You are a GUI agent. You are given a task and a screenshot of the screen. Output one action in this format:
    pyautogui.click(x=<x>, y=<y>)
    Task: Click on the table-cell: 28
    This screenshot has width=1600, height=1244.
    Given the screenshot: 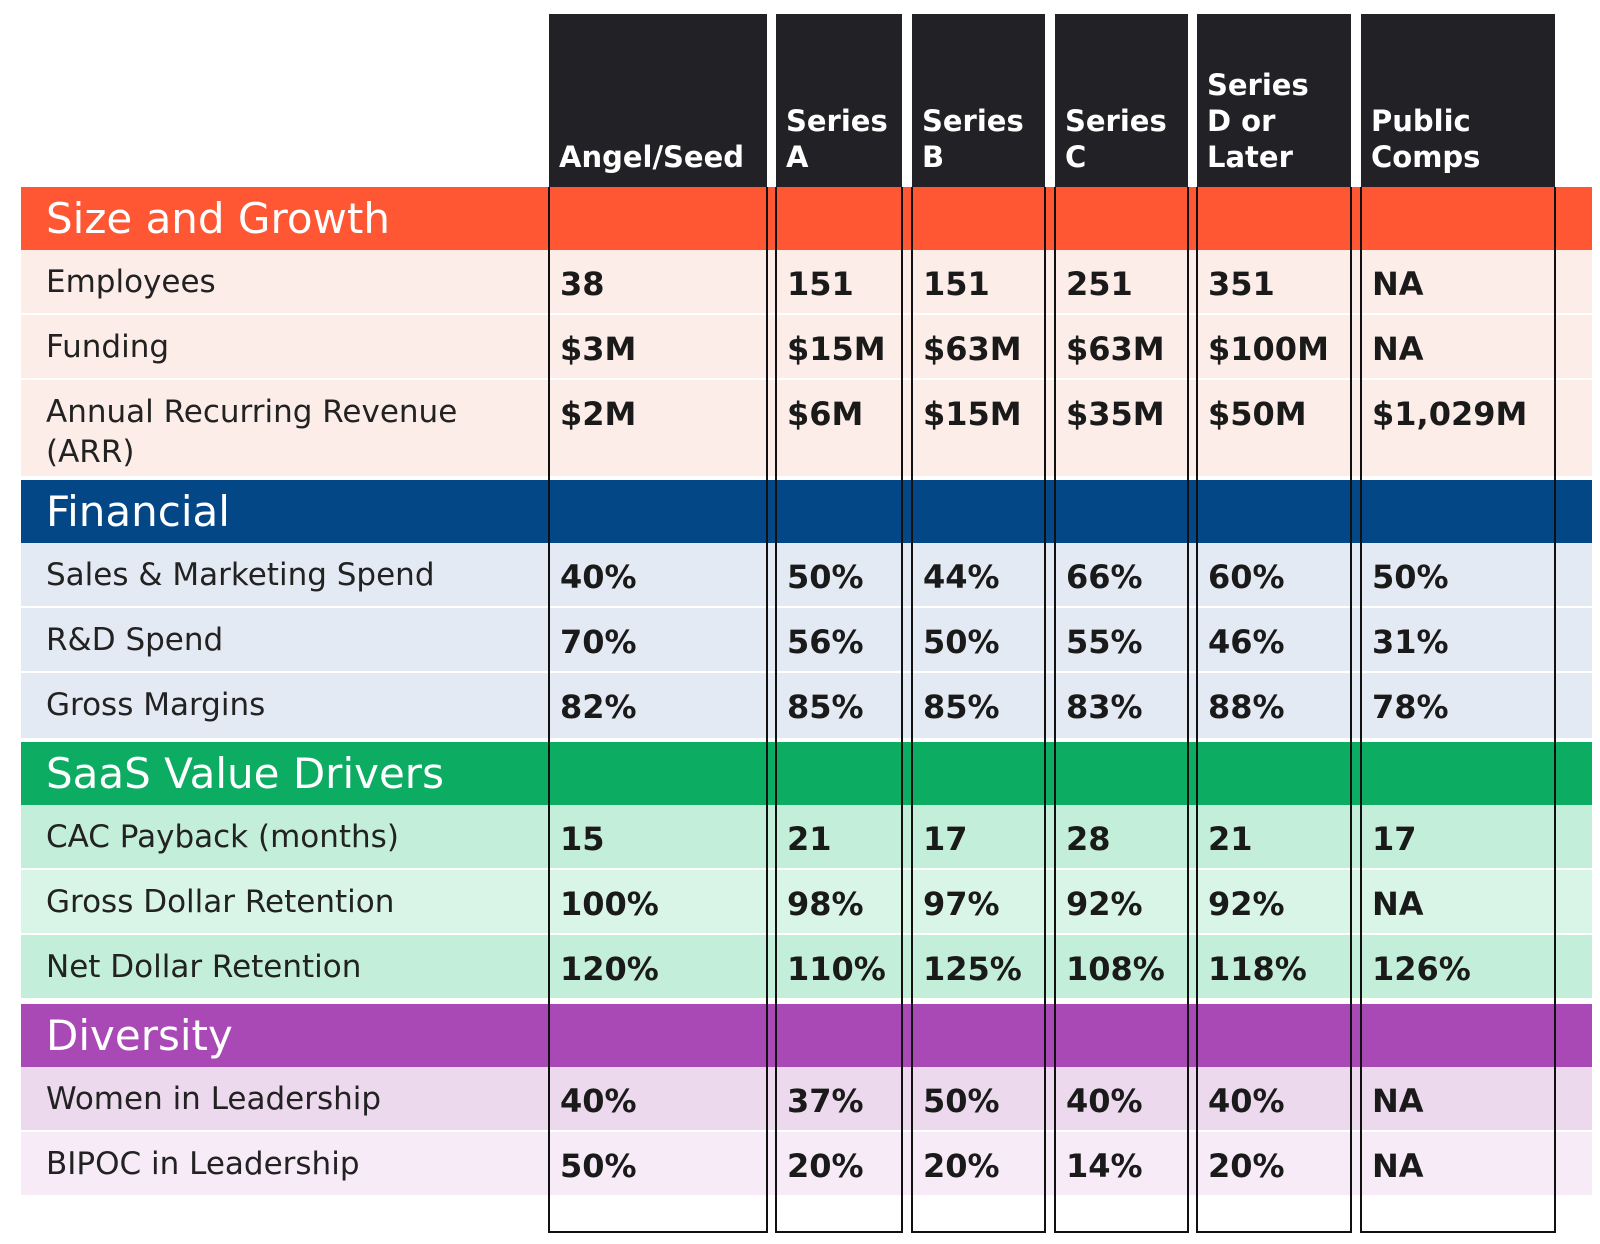 What is the action you would take?
    pyautogui.click(x=1088, y=839)
    